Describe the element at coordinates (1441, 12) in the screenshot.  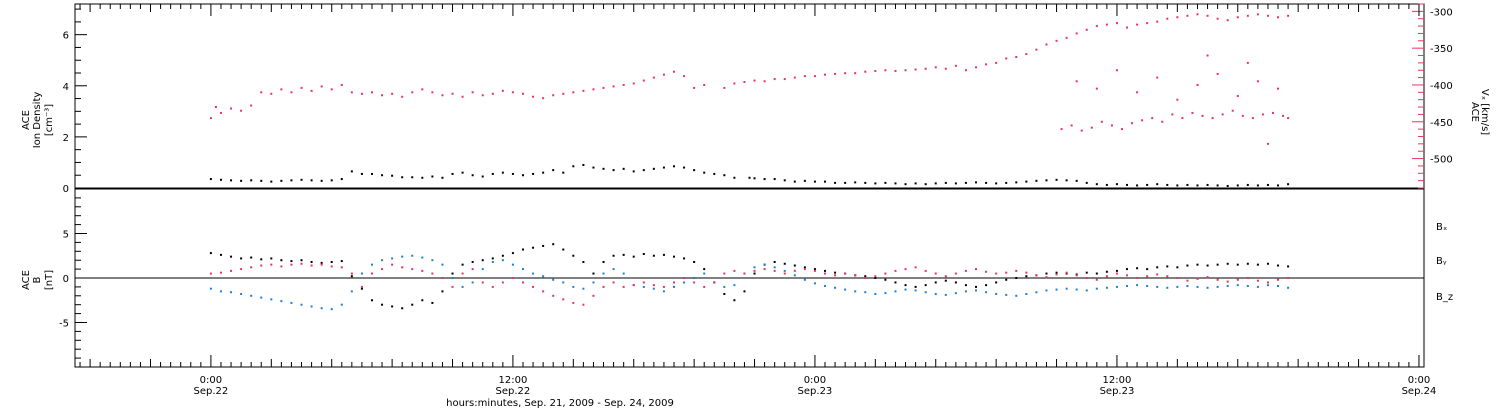
I see `y-right-tick-label: -300` at that location.